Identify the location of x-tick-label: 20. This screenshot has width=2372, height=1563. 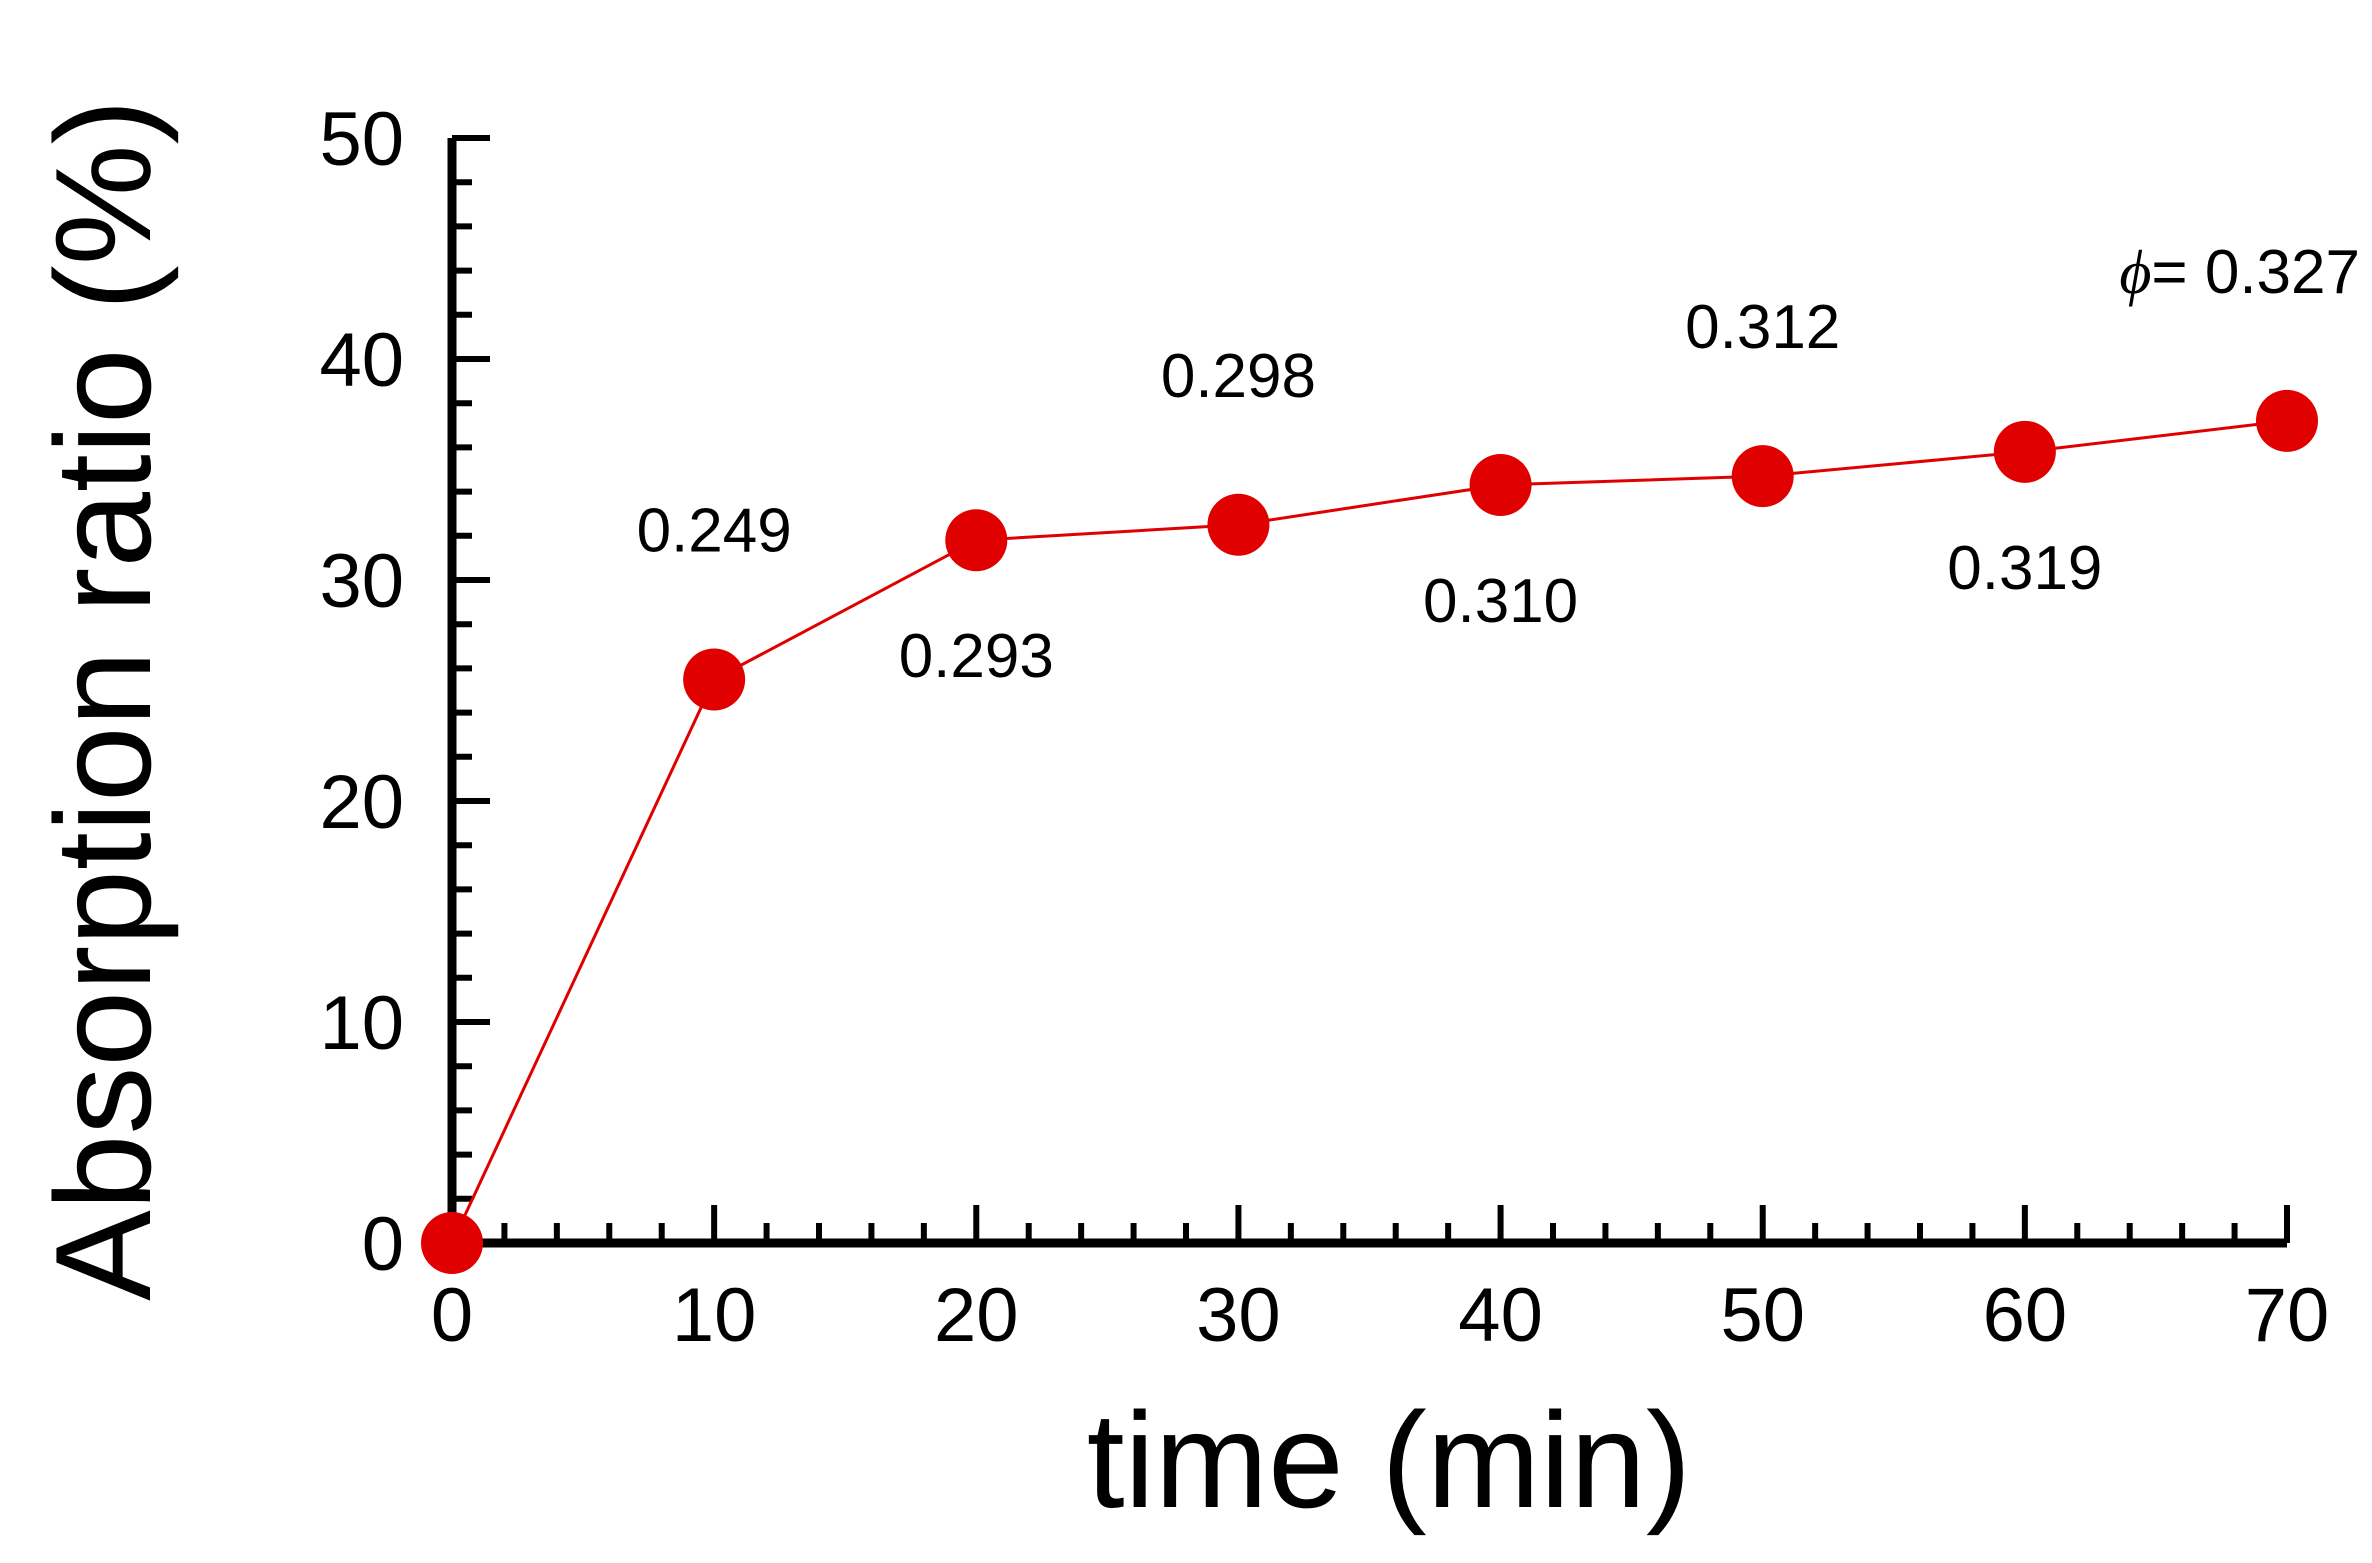
(976, 1315).